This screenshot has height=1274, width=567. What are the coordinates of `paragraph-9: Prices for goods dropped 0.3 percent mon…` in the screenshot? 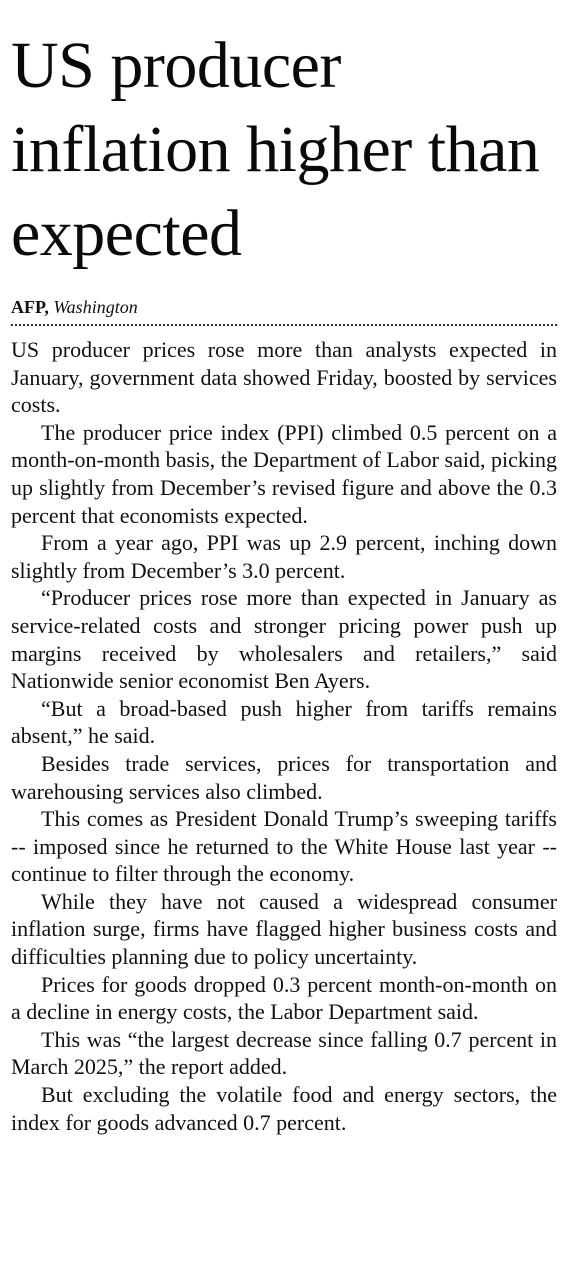 It's located at (284, 998).